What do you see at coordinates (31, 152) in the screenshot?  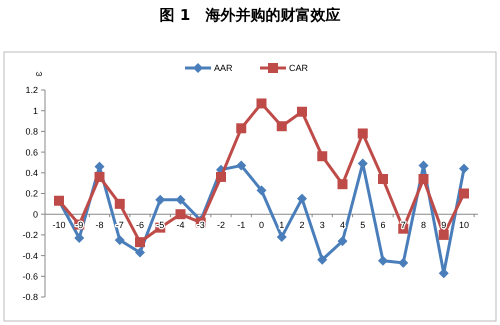 I see `y-tick-label: 0.6` at bounding box center [31, 152].